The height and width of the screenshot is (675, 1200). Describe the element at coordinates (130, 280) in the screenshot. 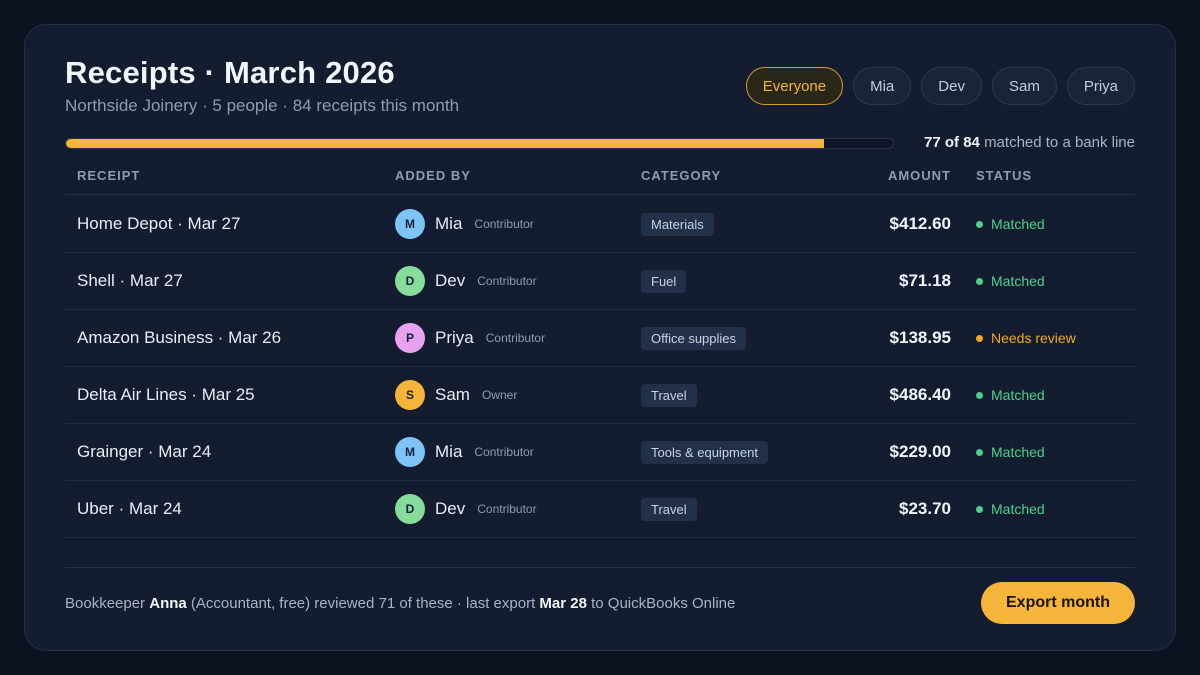

I see `receipt-name: Shell · Mar 27` at that location.